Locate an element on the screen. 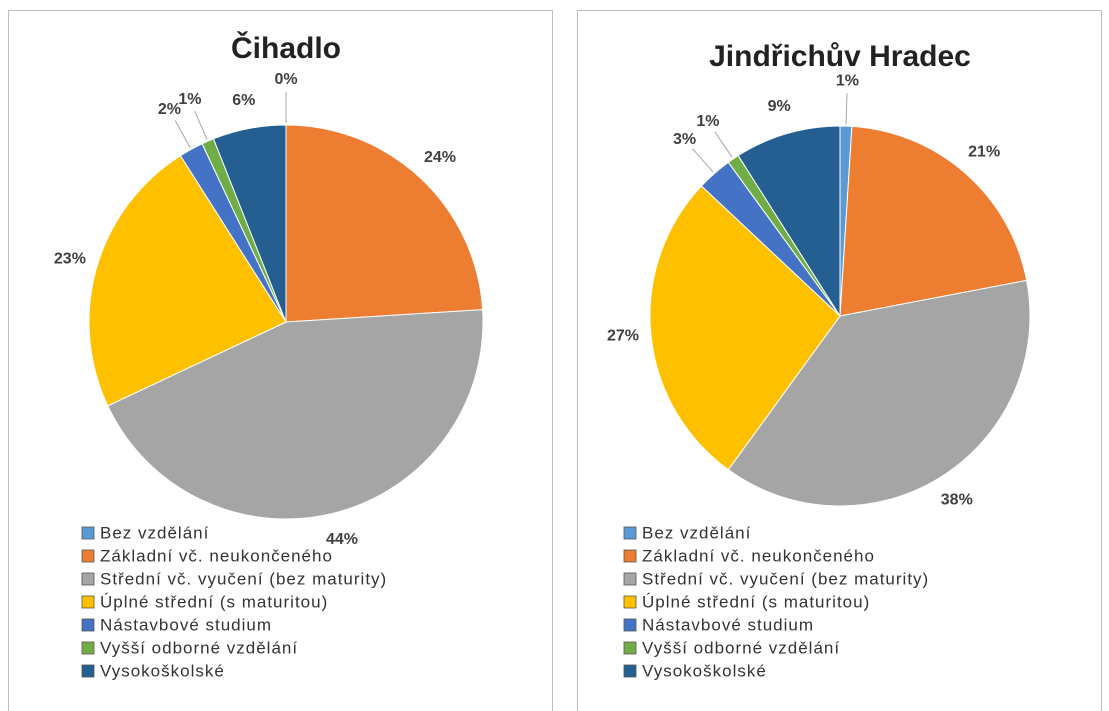 The image size is (1109, 711). data-label: 44% is located at coordinates (342, 539).